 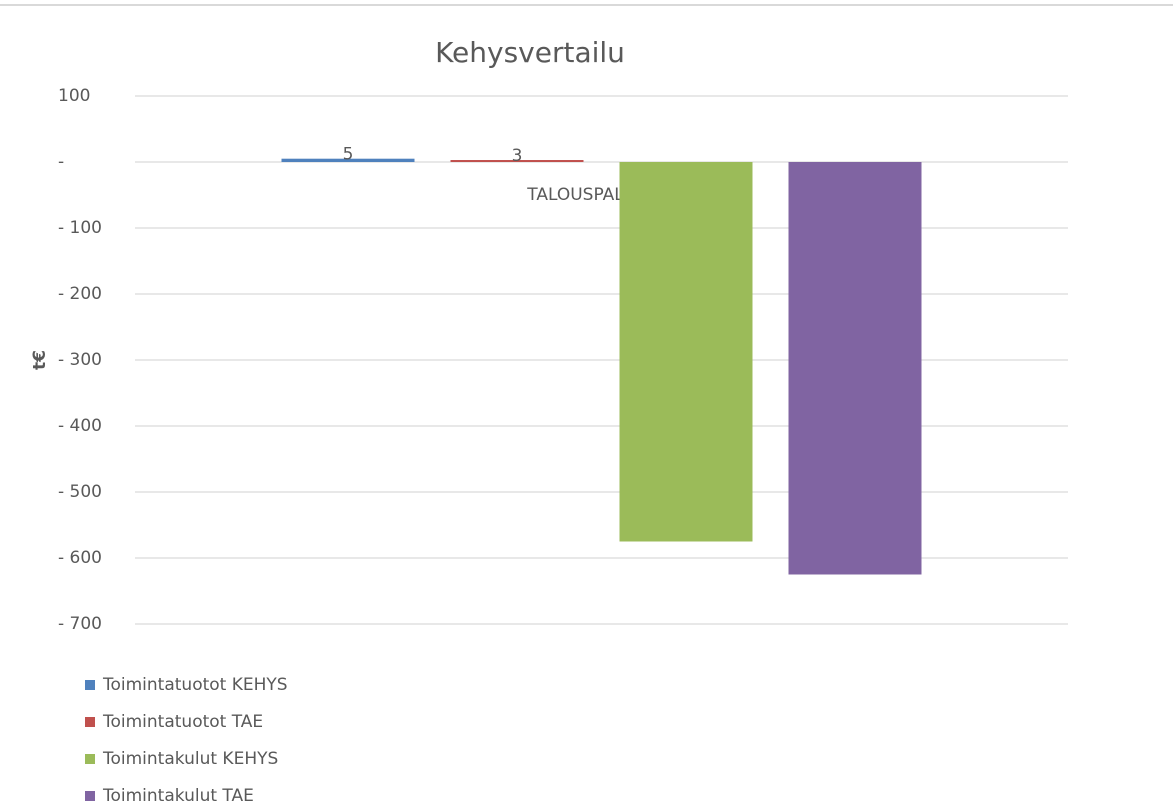 I want to click on y-tick-label: - 100, so click(x=80, y=228).